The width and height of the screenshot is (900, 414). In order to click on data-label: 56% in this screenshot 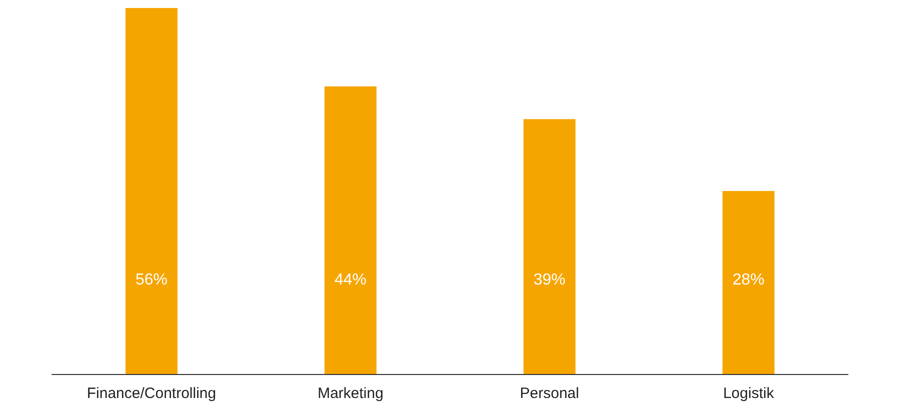, I will do `click(151, 280)`.